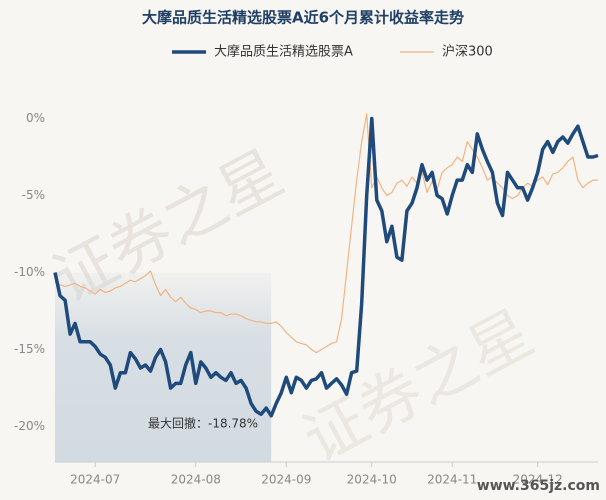 Image resolution: width=606 pixels, height=500 pixels. I want to click on drawdown-area, so click(163, 367).